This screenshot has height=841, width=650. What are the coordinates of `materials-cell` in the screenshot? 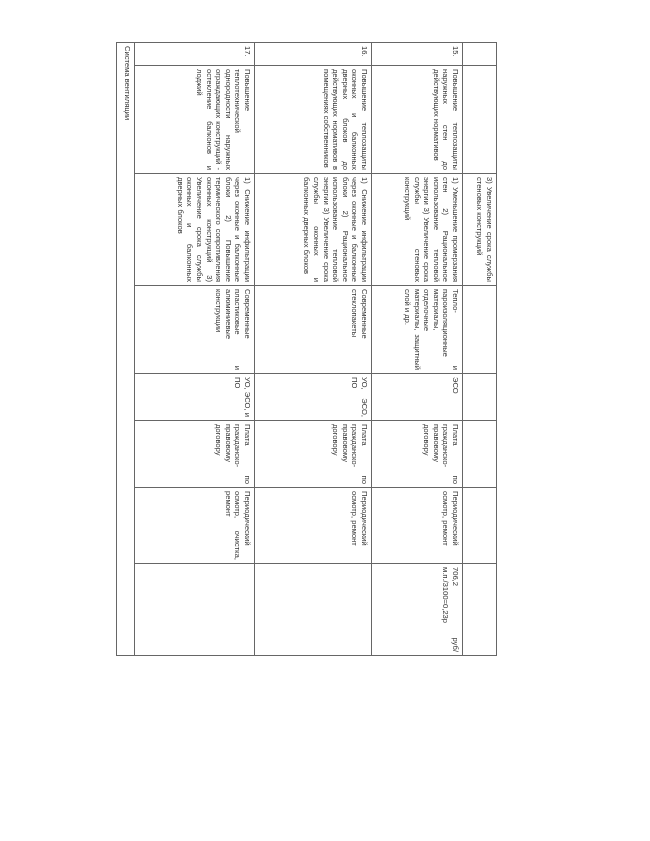 It's located at (479, 329).